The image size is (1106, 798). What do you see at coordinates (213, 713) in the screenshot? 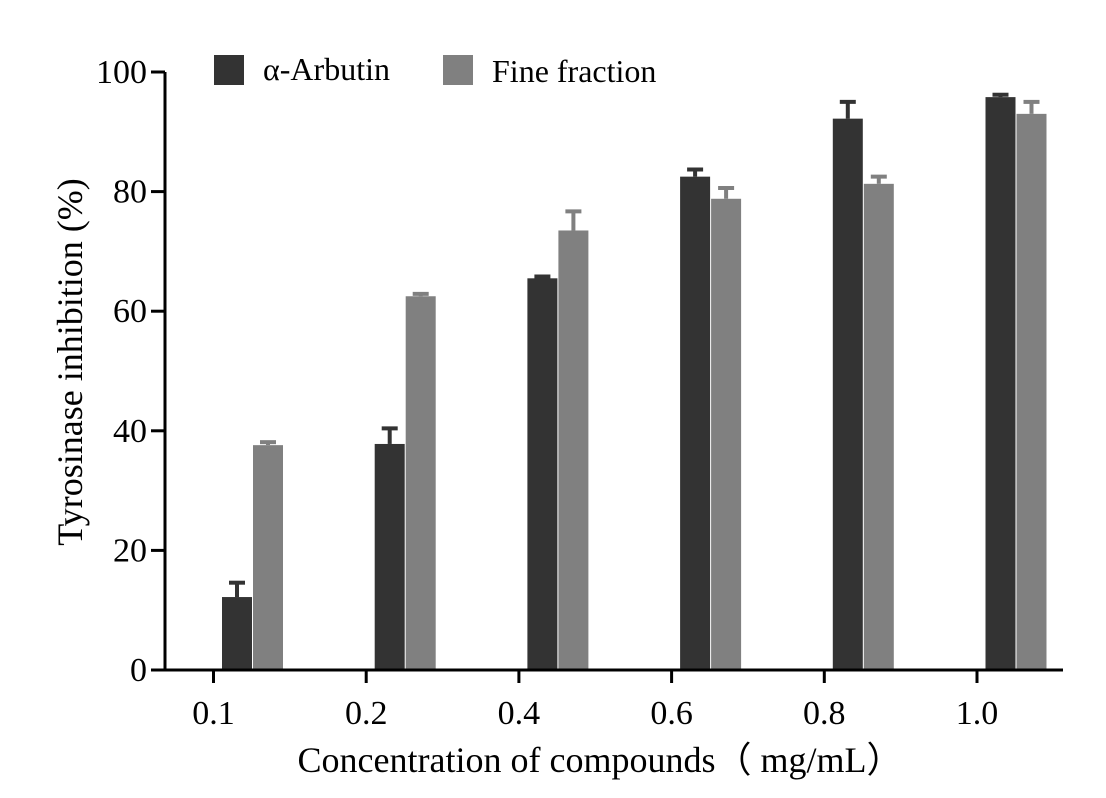
I see `x-tick-label: 0.1` at bounding box center [213, 713].